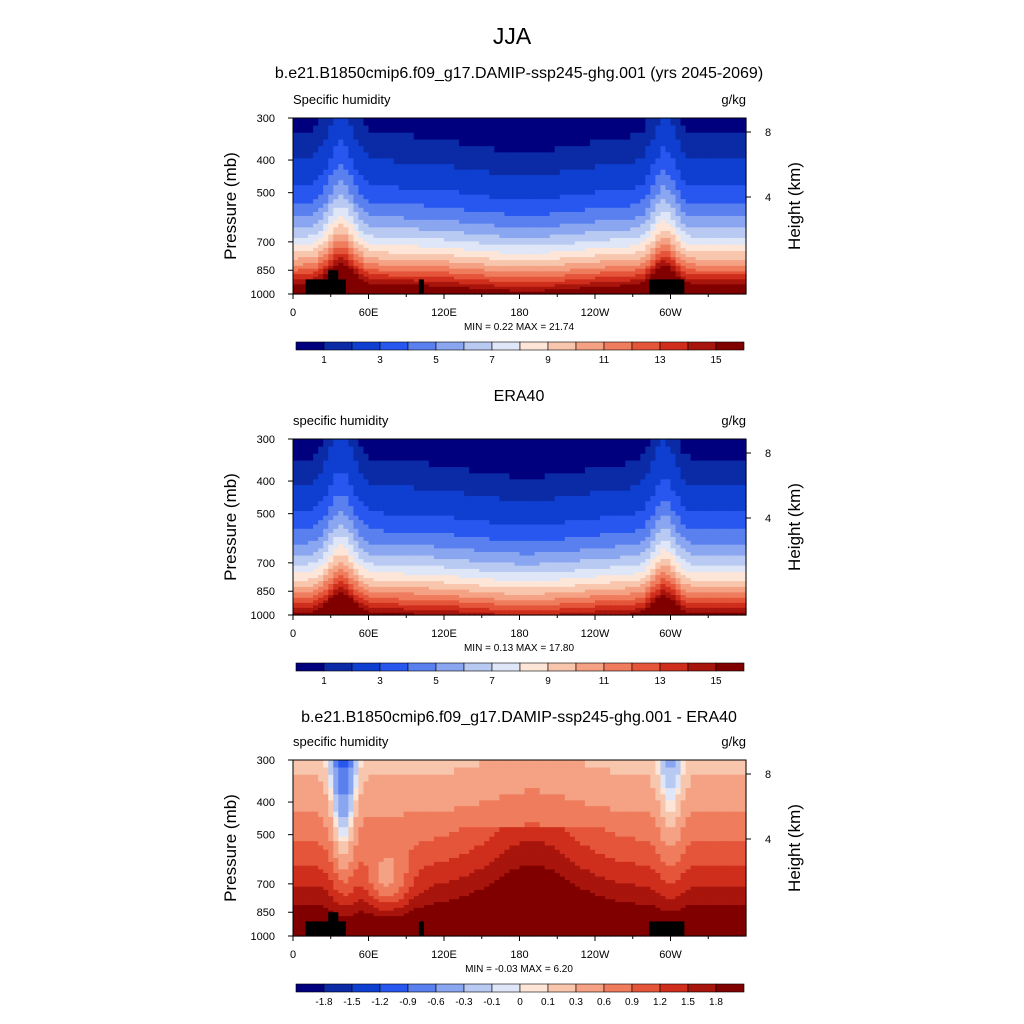 Image resolution: width=1024 pixels, height=1024 pixels. I want to click on panel-variable-label: specific humidity, so click(341, 420).